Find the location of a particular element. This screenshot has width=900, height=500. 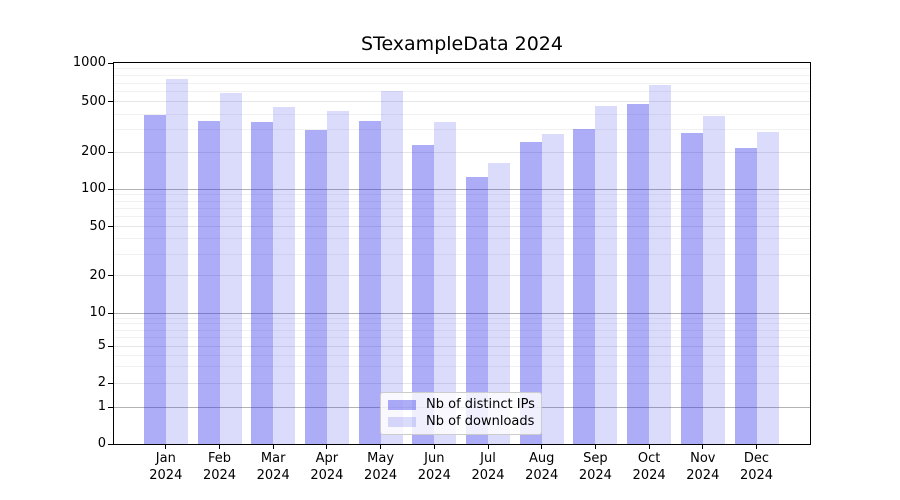

bar-nb-of-downloads-aug is located at coordinates (552, 288).